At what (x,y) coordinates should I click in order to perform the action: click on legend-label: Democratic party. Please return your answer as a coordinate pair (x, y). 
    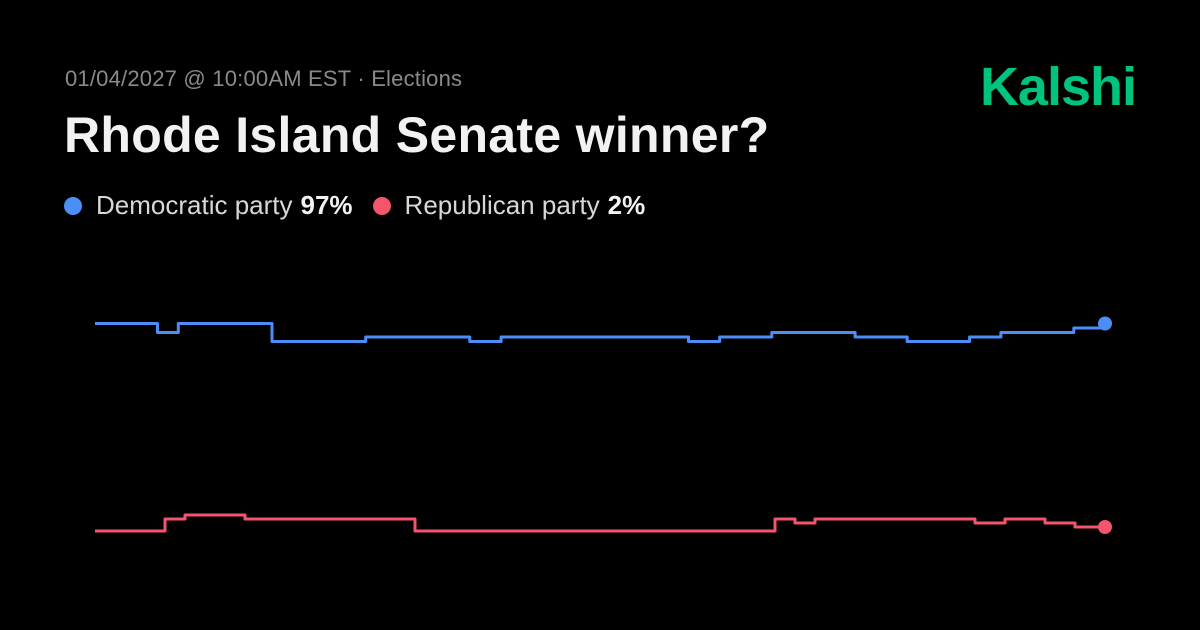
    Looking at the image, I should click on (194, 205).